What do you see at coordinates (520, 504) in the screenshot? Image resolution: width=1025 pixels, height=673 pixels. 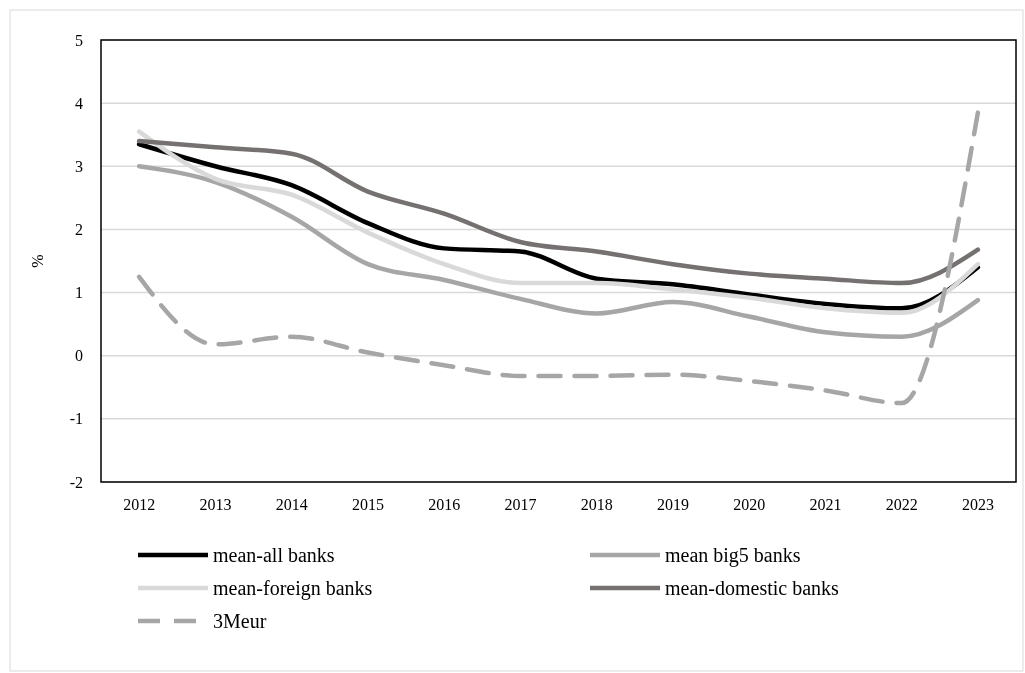 I see `x-tick-label: 2017` at bounding box center [520, 504].